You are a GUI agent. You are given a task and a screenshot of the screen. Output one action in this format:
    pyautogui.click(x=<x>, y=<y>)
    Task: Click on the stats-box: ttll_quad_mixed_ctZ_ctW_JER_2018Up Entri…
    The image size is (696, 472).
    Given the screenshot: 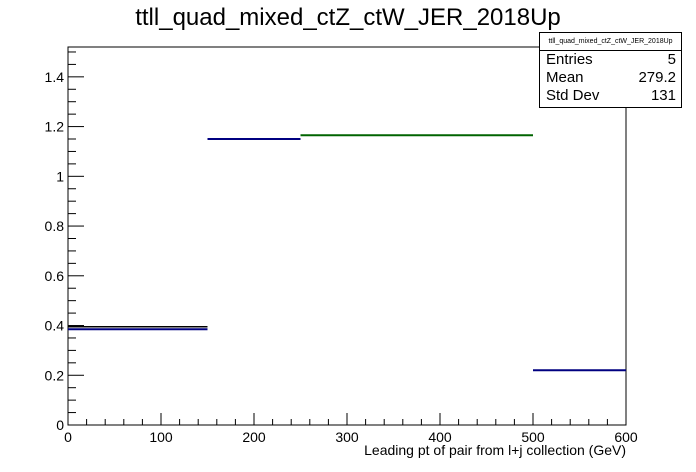 What is the action you would take?
    pyautogui.click(x=610, y=70)
    